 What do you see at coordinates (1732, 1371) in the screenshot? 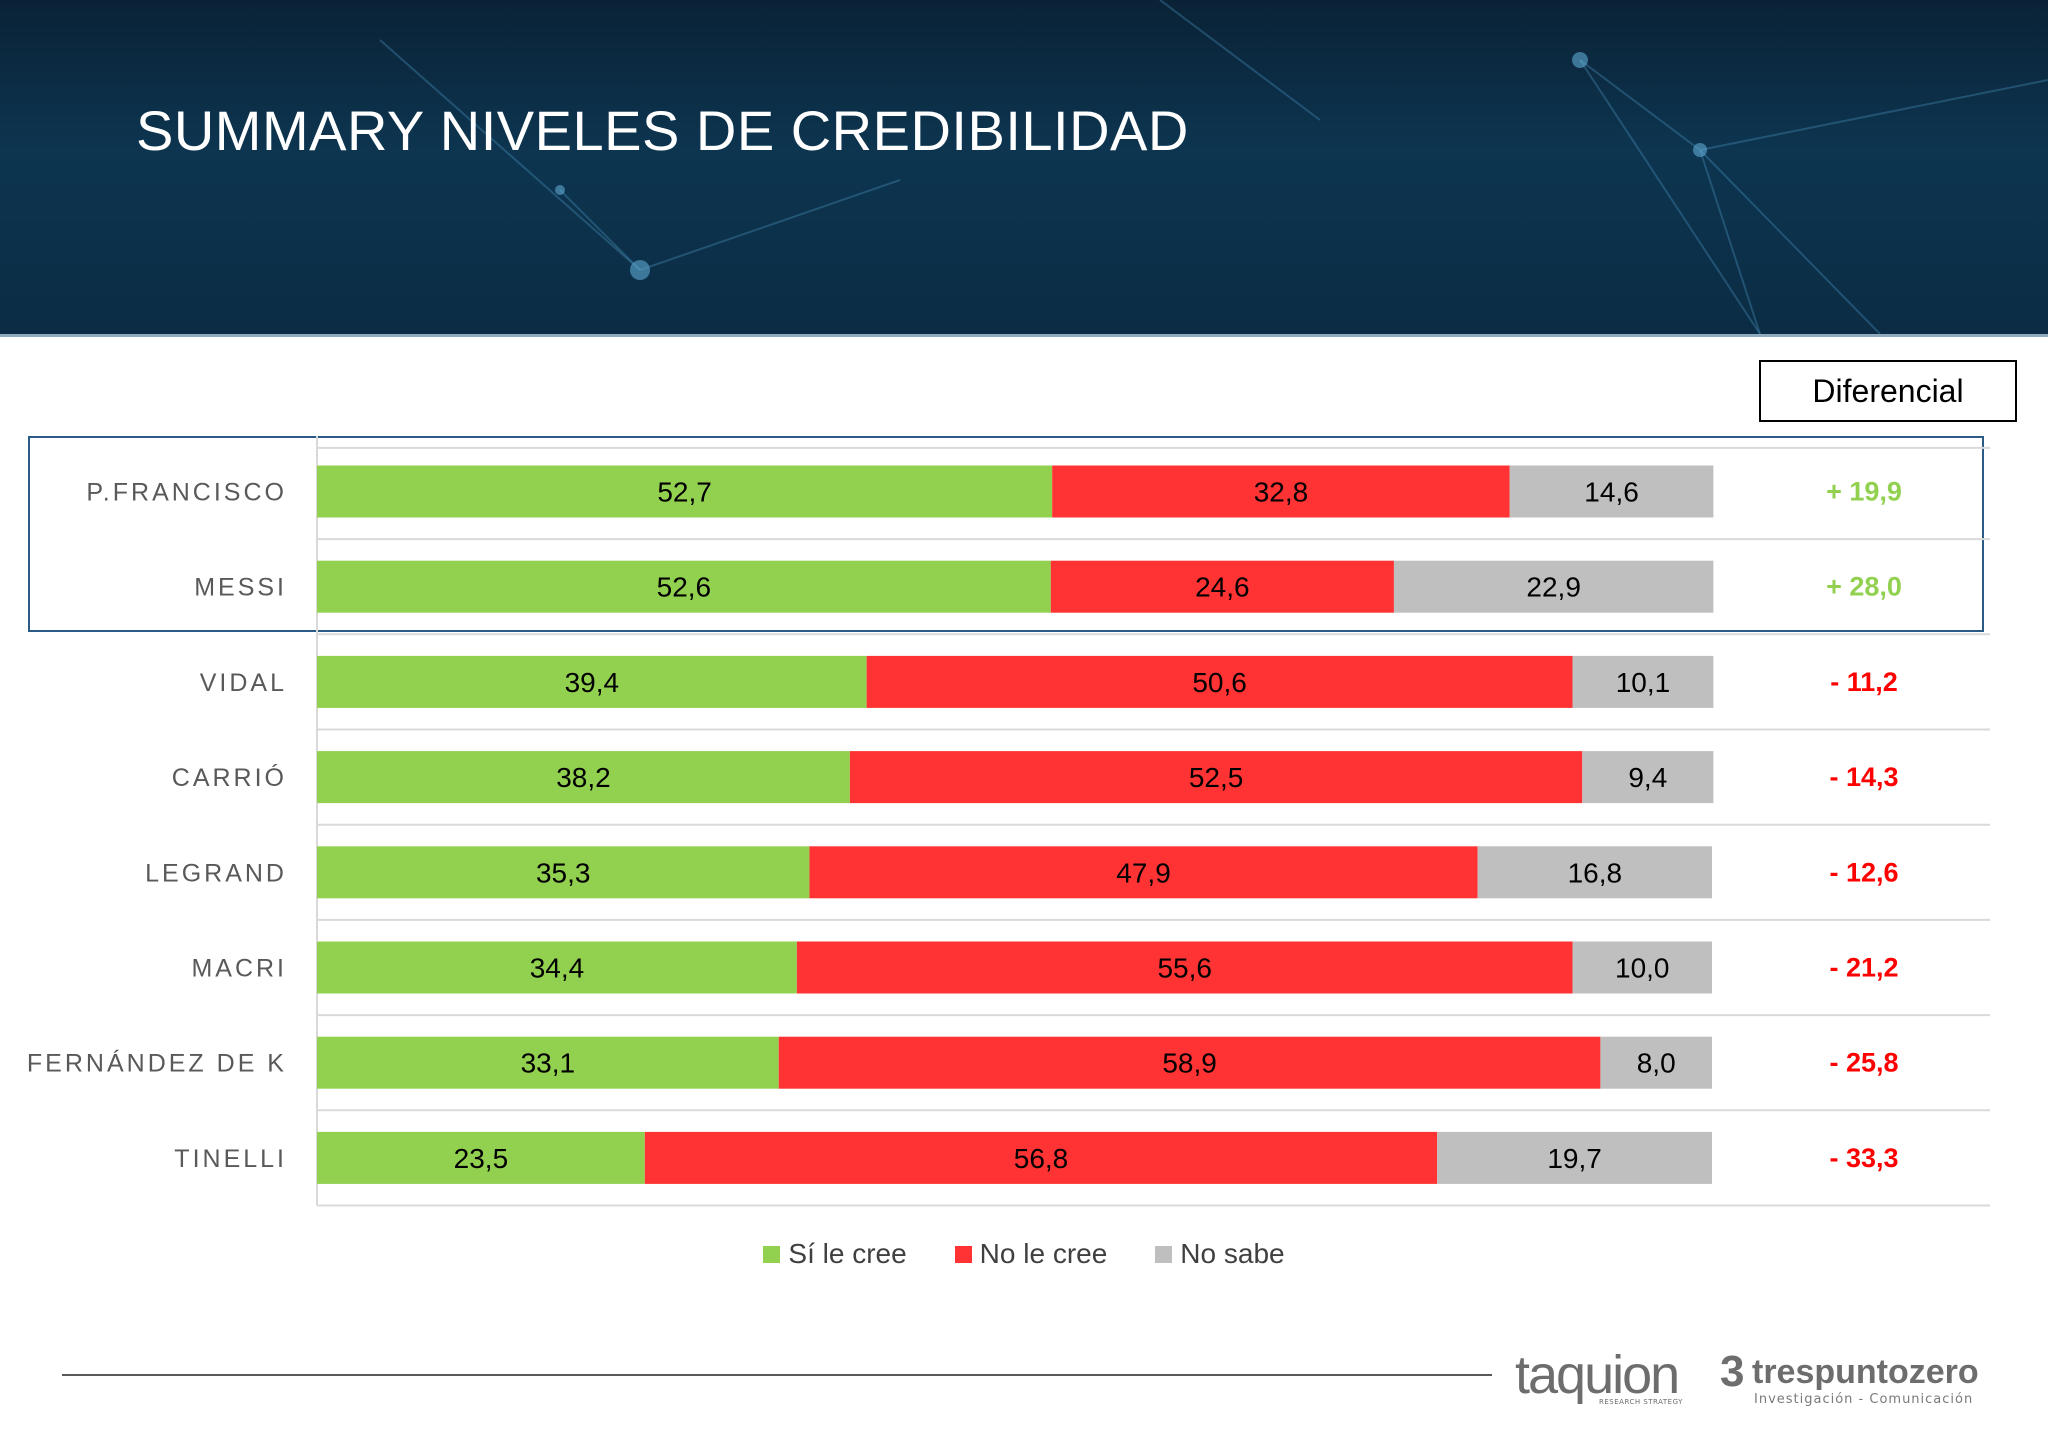
I see `trespuntozero-logo-mark: 3` at bounding box center [1732, 1371].